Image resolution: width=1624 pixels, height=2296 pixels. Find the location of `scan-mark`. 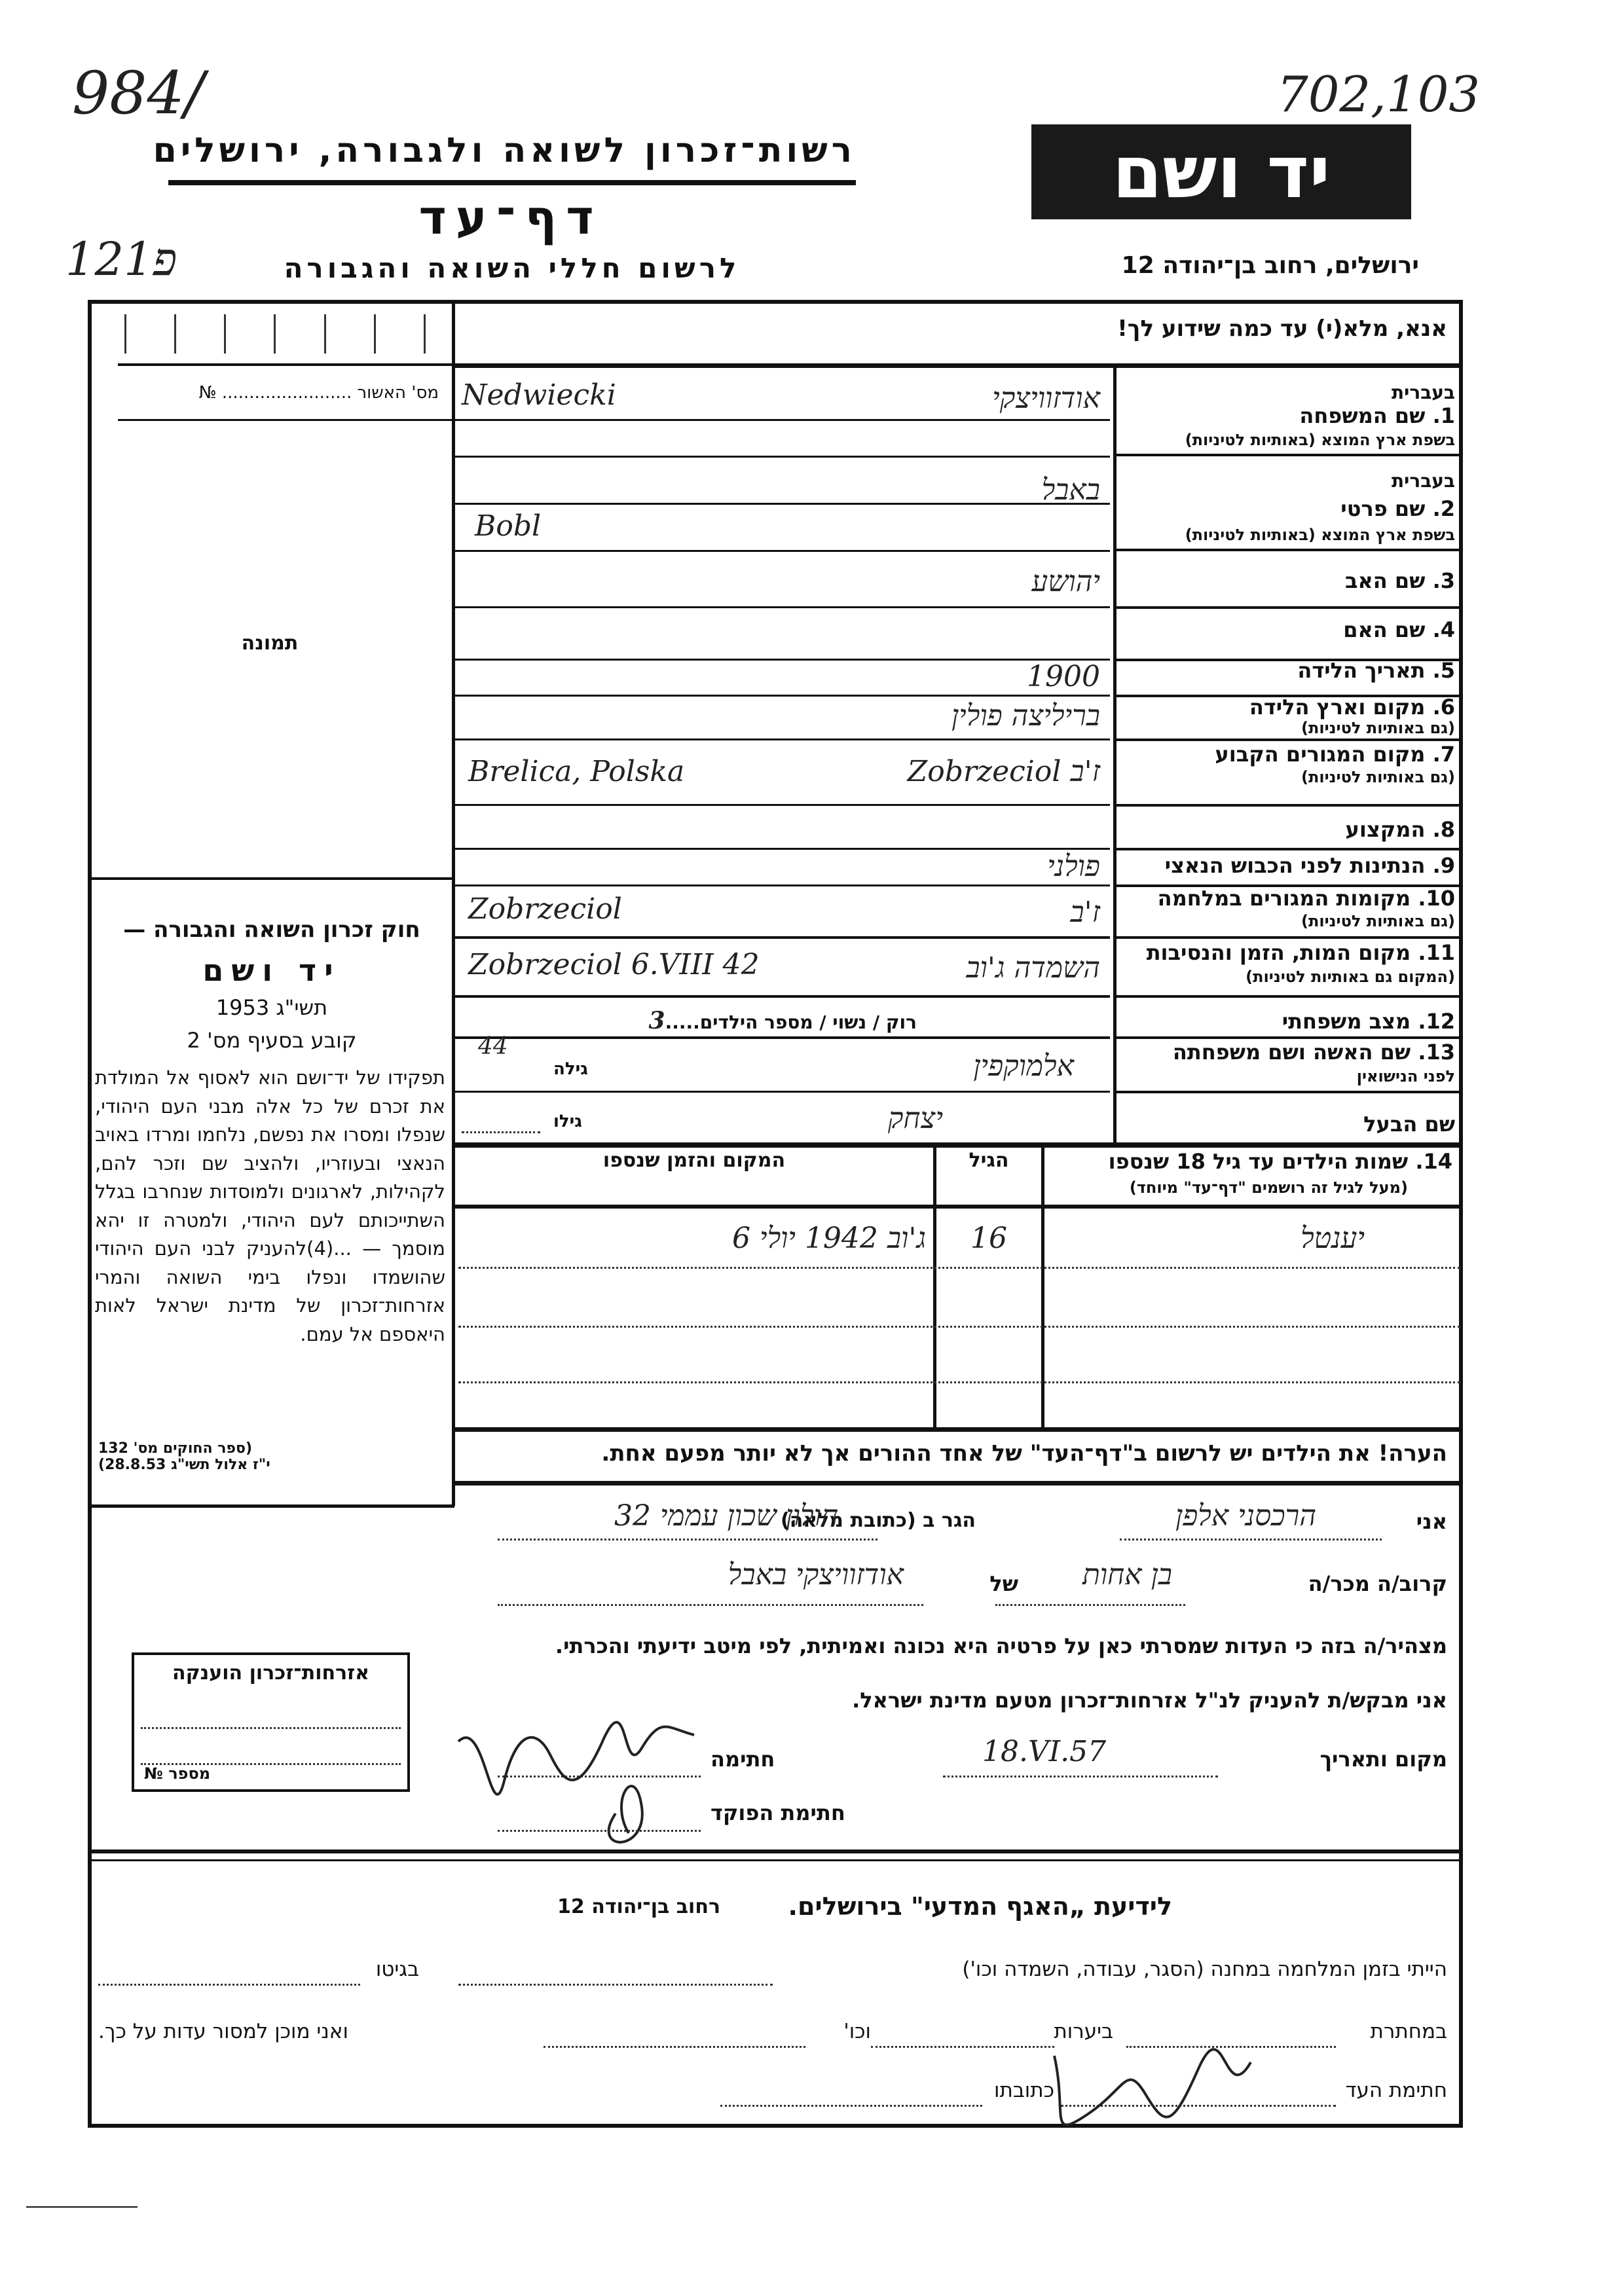

scan-mark is located at coordinates (82, 2207).